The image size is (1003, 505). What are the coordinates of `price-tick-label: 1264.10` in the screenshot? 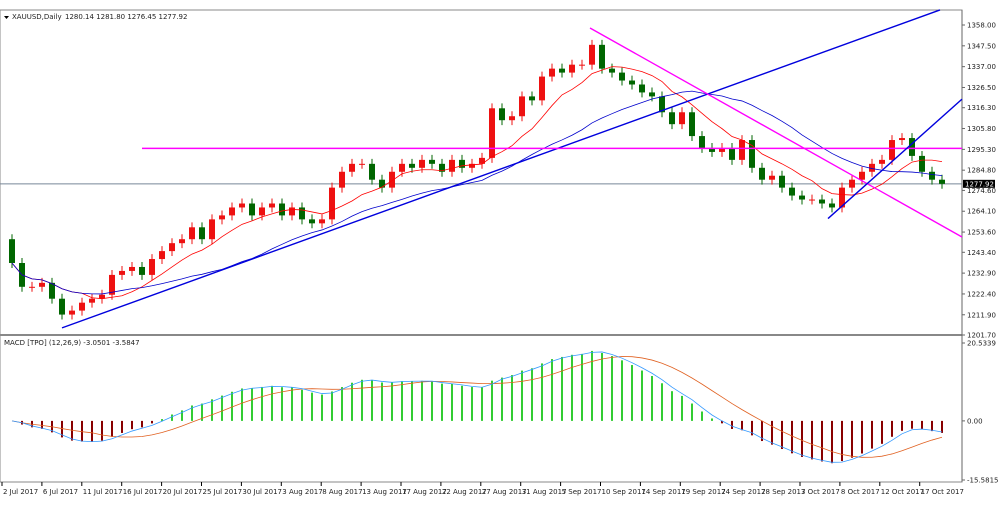 It's located at (981, 212).